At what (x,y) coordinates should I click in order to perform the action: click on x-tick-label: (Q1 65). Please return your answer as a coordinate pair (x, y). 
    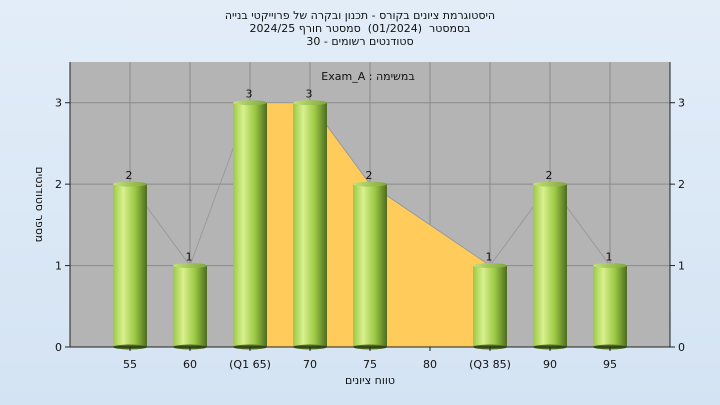
    Looking at the image, I should click on (250, 364).